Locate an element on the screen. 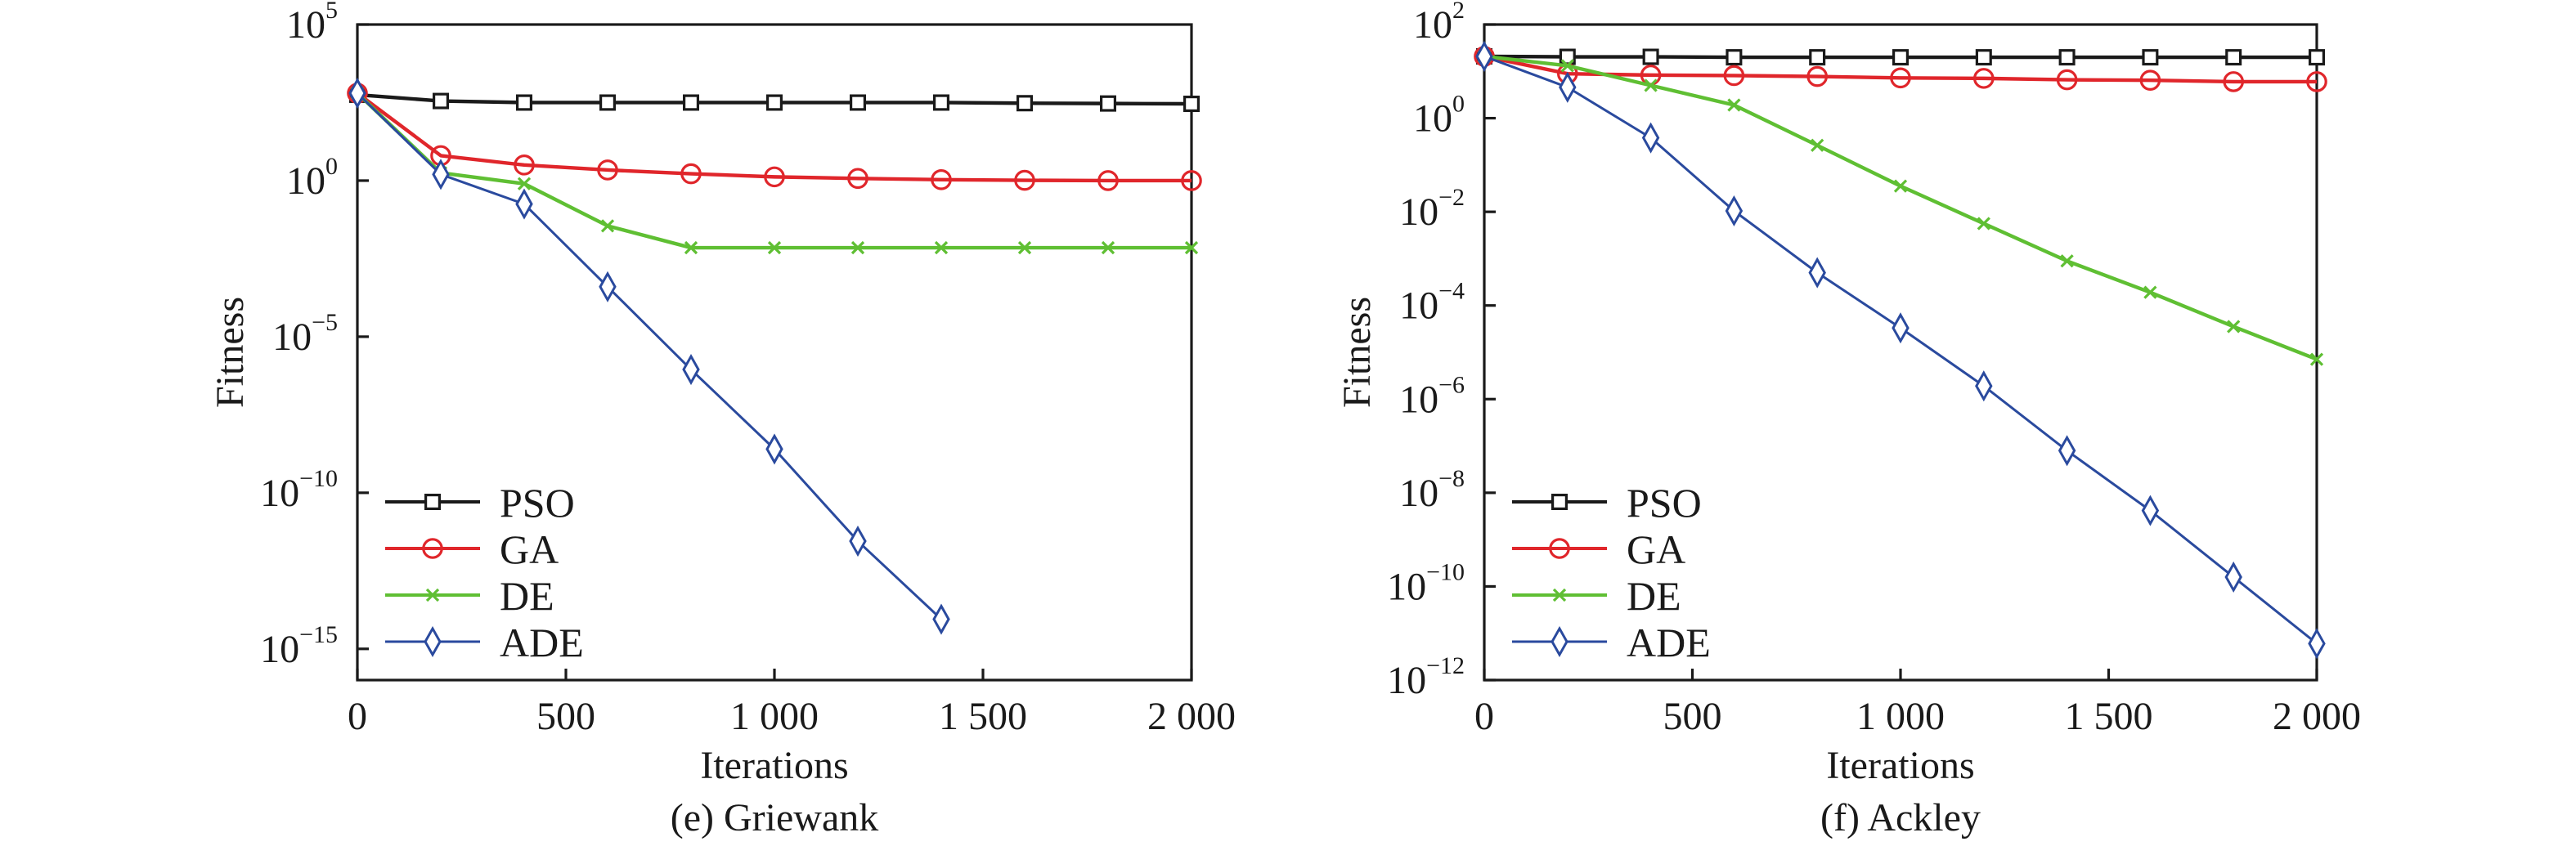  legend-item-ga: GA is located at coordinates (472, 549).